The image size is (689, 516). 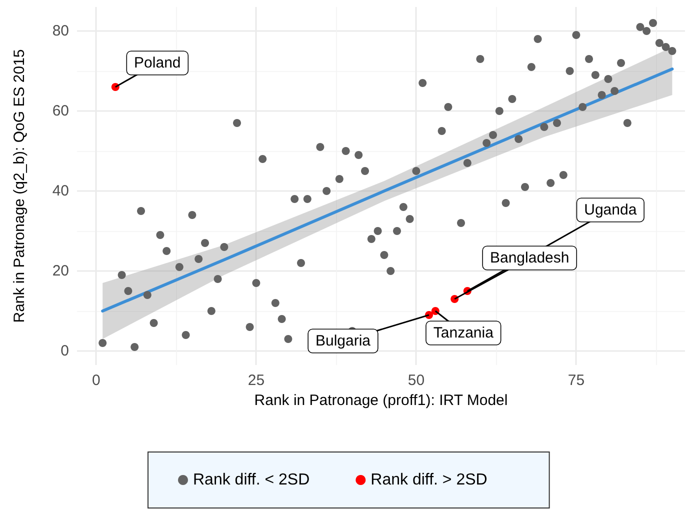 I want to click on annotation: Tanzania, so click(x=463, y=333).